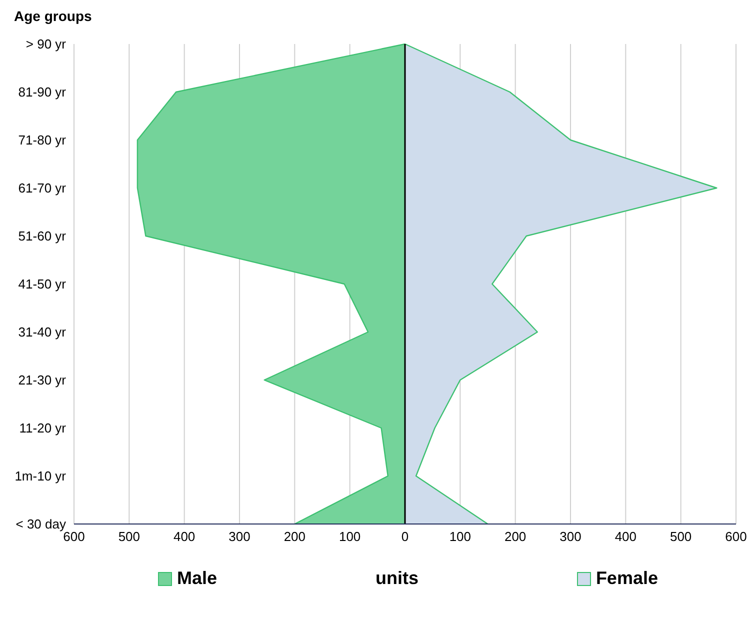  What do you see at coordinates (41, 524) in the screenshot?
I see `y-tick-label: < 30 day` at bounding box center [41, 524].